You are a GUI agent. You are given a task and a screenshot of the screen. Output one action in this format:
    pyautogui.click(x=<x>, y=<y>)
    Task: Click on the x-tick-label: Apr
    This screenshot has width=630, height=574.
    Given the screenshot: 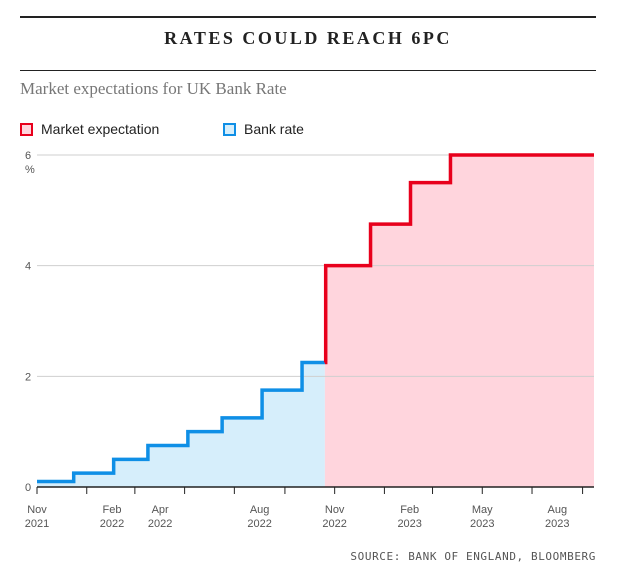 What is the action you would take?
    pyautogui.click(x=160, y=510)
    